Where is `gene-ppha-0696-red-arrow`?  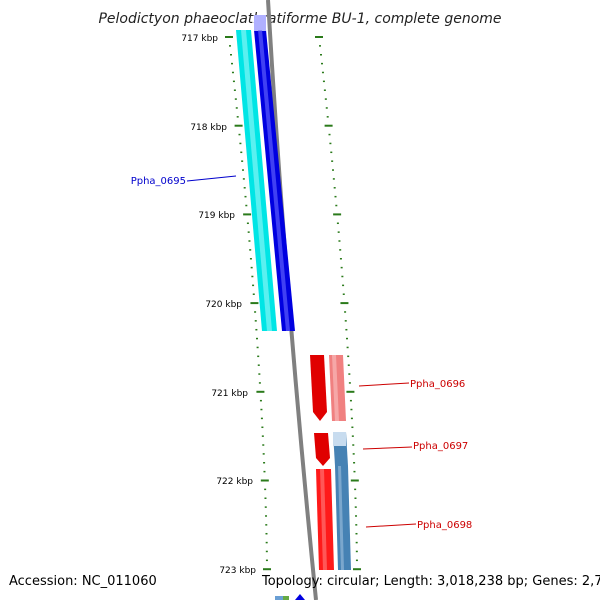
gene-ppha-0696-red-arrow is located at coordinates (318, 388).